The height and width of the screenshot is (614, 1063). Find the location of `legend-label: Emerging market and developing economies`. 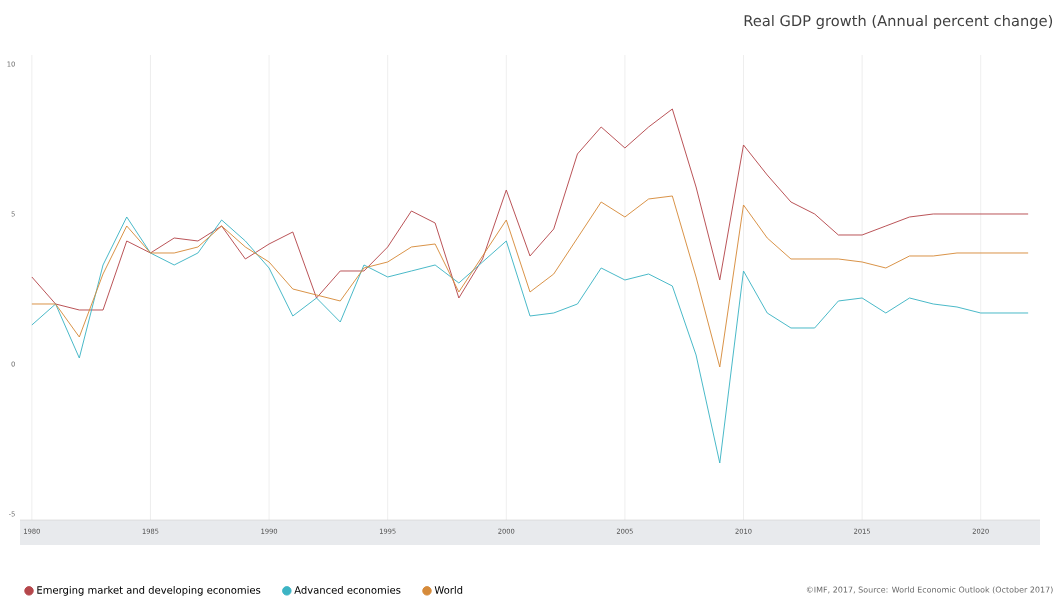

legend-label: Emerging market and developing economies is located at coordinates (149, 591).